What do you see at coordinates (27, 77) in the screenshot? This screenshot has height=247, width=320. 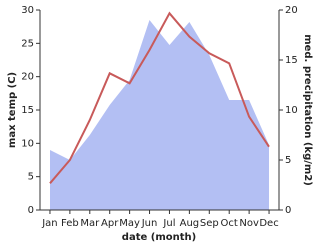 I see `y-tick-label: 20` at bounding box center [27, 77].